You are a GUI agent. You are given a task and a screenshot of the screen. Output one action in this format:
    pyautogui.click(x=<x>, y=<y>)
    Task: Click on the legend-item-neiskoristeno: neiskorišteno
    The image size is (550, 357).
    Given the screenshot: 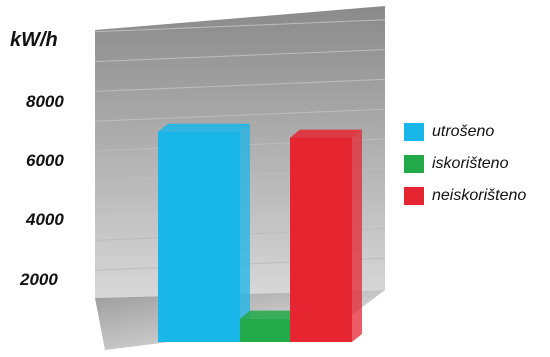 What is the action you would take?
    pyautogui.click(x=465, y=196)
    